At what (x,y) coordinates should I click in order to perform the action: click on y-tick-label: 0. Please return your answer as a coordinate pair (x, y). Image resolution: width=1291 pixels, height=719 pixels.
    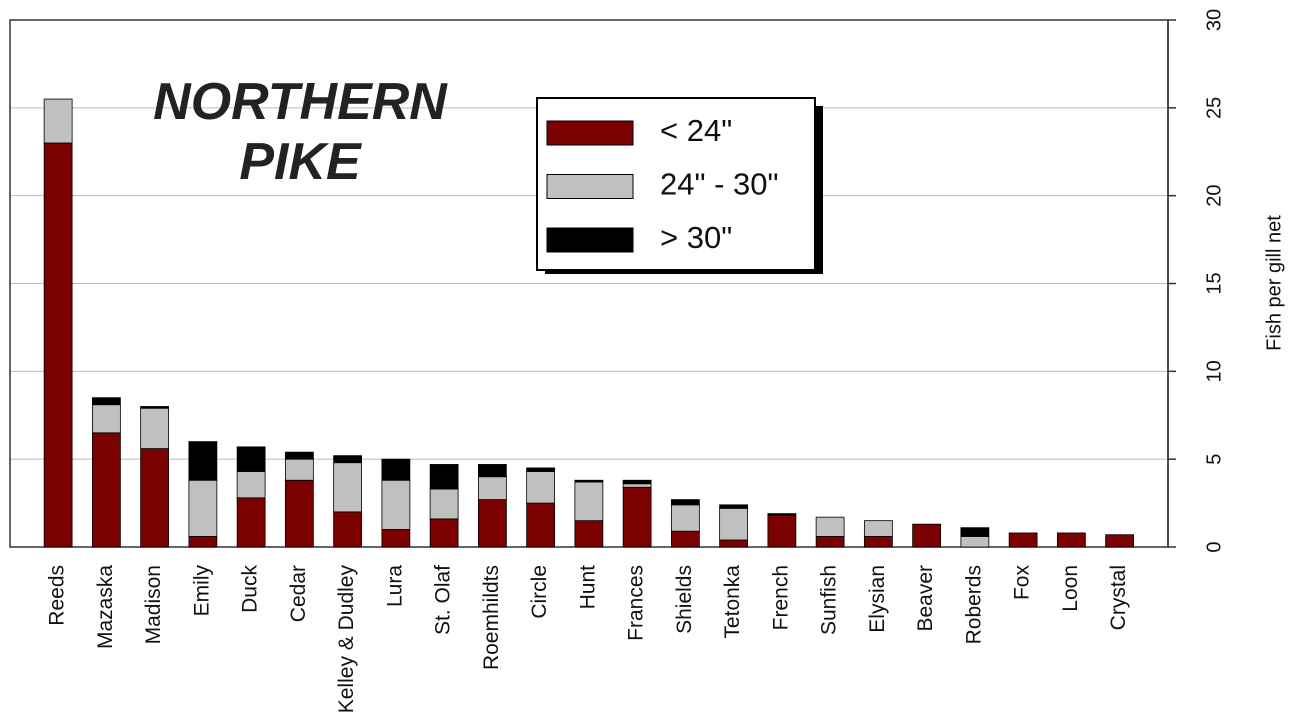
    Looking at the image, I should click on (1214, 546).